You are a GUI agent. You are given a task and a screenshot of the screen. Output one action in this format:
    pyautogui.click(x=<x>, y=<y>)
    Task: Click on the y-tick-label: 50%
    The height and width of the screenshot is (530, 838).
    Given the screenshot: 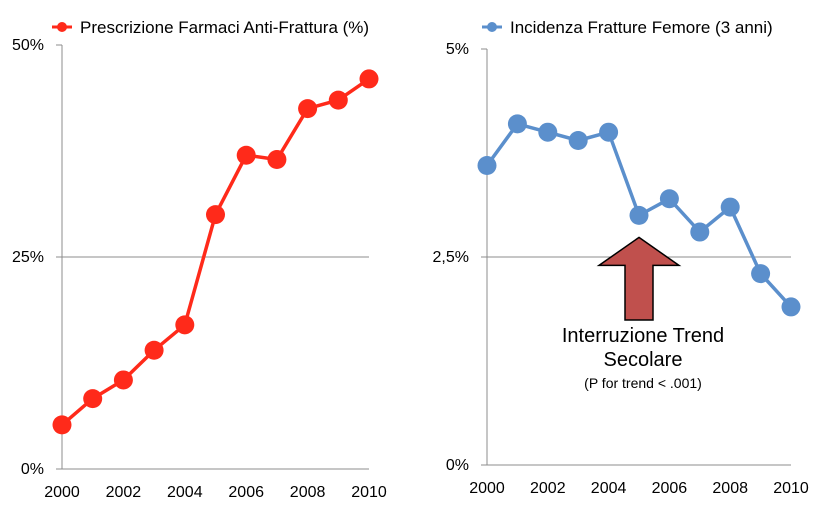 What is the action you would take?
    pyautogui.click(x=28, y=45)
    